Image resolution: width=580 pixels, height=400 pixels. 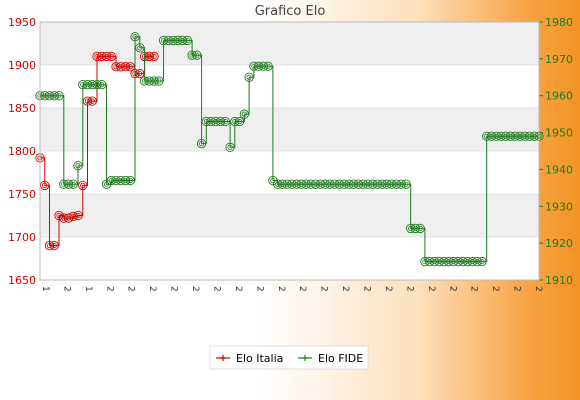 I want to click on y-left-tick-labels: 1650 1700 1750 1800 1850 1900 1950, so click(x=22, y=151).